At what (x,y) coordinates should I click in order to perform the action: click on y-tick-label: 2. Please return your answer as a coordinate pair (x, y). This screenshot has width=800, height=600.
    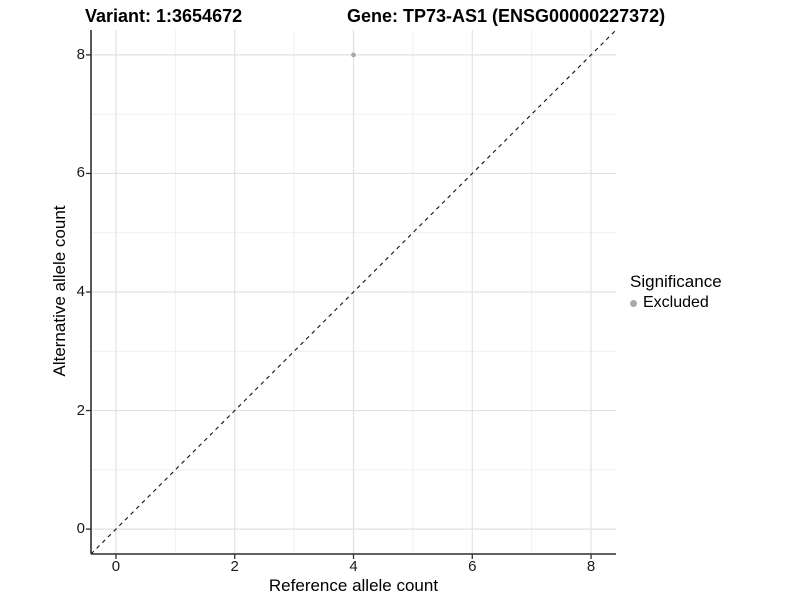
    Looking at the image, I should click on (80, 410).